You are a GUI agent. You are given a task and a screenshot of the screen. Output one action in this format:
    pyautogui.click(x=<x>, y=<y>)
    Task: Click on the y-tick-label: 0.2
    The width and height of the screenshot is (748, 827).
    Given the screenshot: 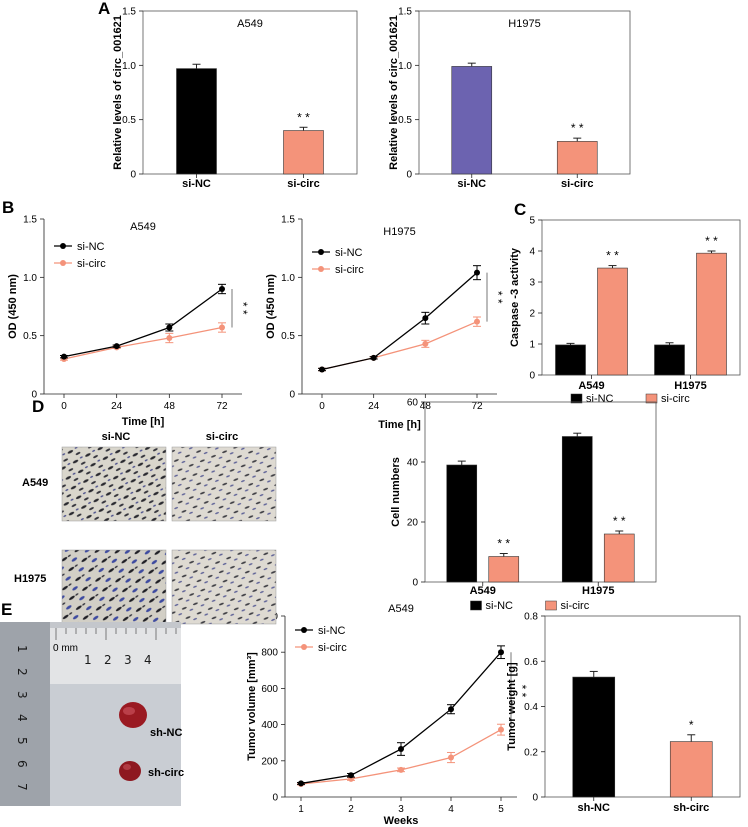 What is the action you would take?
    pyautogui.click(x=531, y=752)
    